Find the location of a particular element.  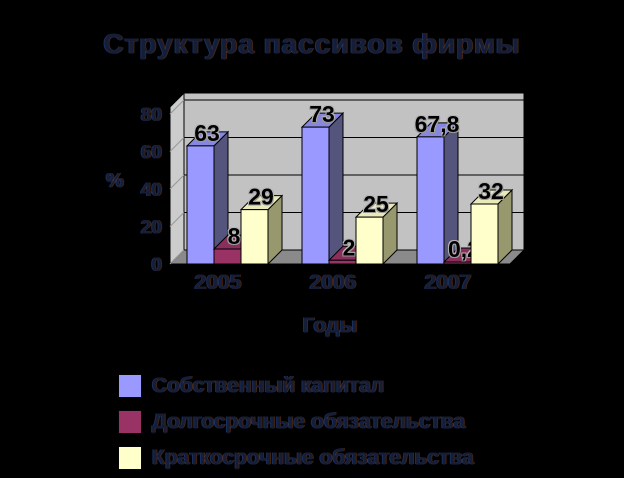

bar-value-label: 67,8 is located at coordinates (437, 124).